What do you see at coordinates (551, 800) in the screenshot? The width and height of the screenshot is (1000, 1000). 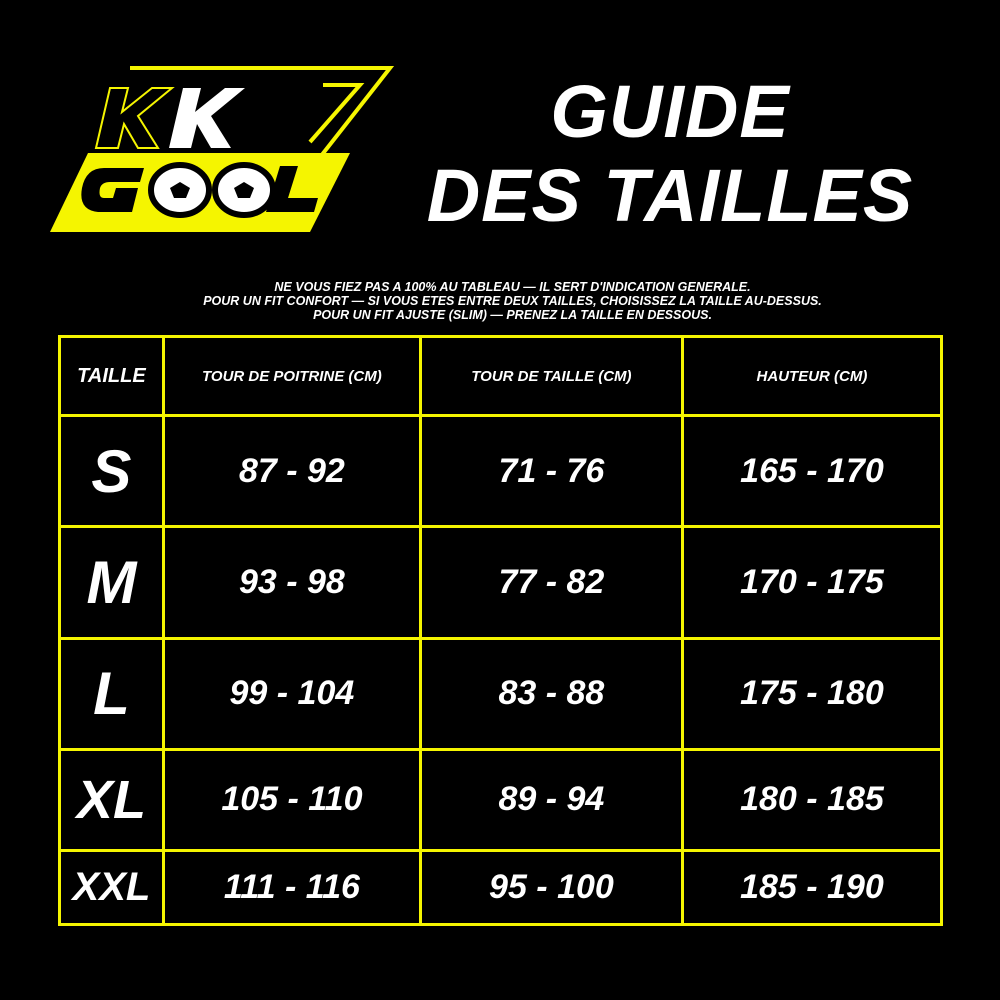 I see `waist-value: 89 - 94` at bounding box center [551, 800].